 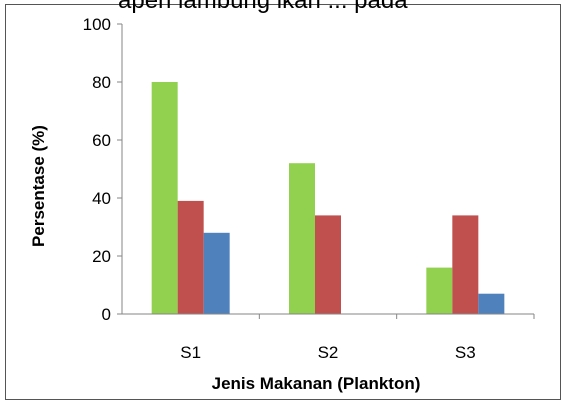 I want to click on y-tick-label: 20, so click(x=101, y=256).